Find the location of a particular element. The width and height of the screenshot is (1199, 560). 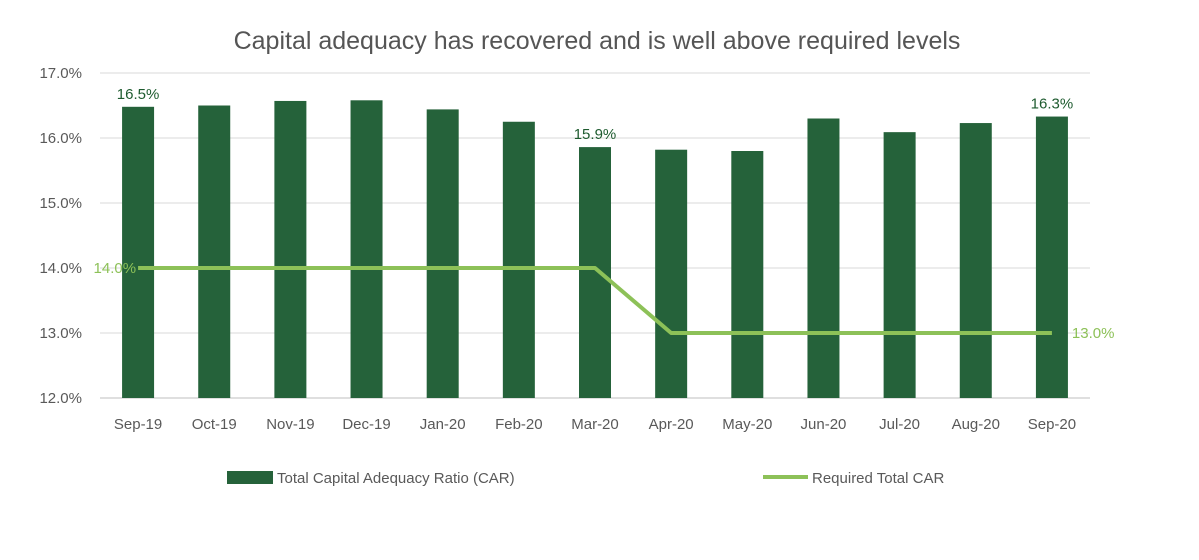

y-tick-label: 17.0% is located at coordinates (60, 73).